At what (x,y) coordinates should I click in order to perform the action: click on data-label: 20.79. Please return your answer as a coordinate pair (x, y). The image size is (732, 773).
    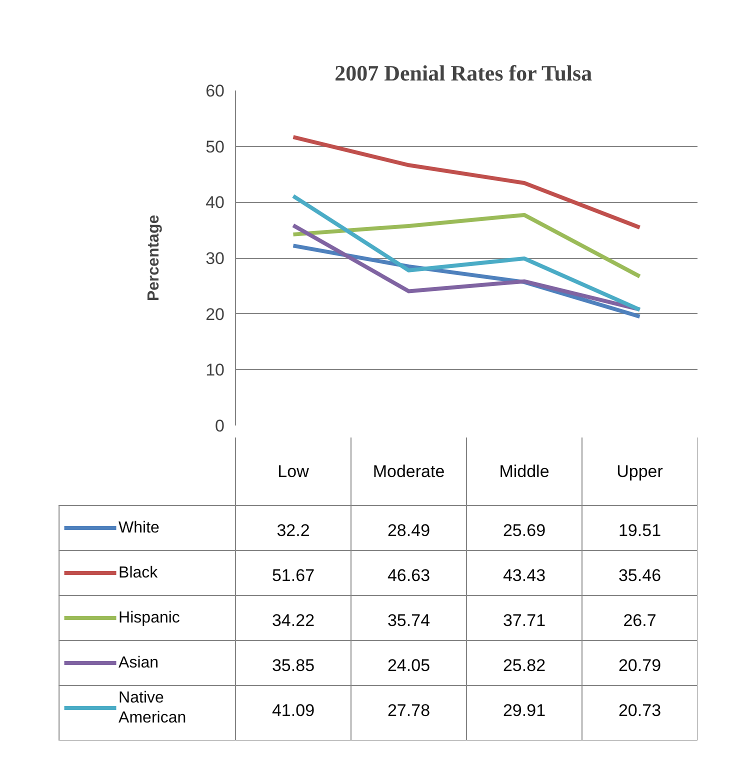
    Looking at the image, I should click on (640, 665).